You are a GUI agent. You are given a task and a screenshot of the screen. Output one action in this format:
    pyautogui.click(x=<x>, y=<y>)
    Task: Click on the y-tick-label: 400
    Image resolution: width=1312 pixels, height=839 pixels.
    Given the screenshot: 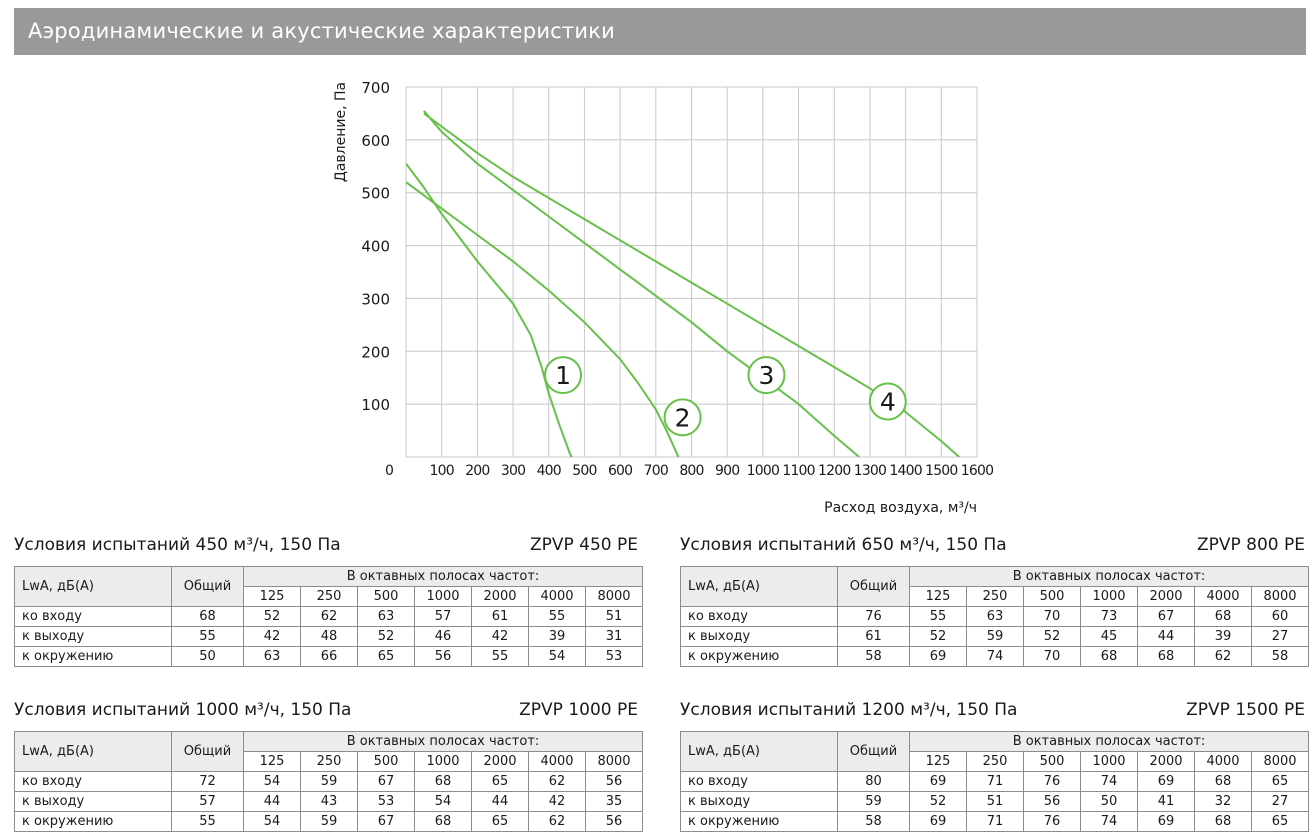 What is the action you would take?
    pyautogui.click(x=375, y=247)
    